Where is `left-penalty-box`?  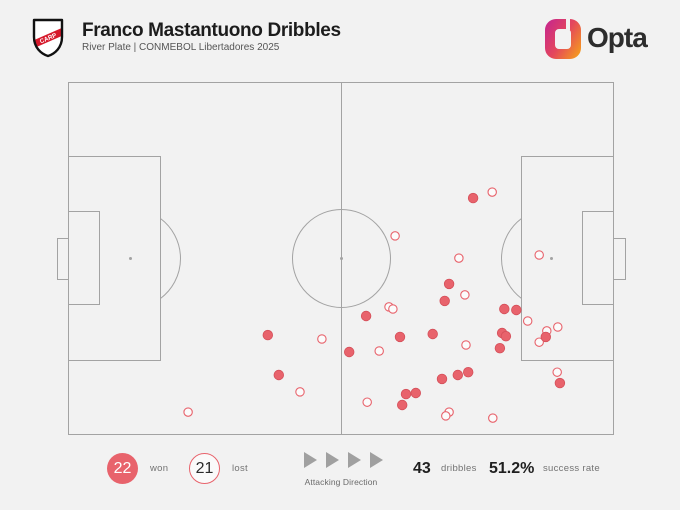
left-penalty-box is located at coordinates (114, 258).